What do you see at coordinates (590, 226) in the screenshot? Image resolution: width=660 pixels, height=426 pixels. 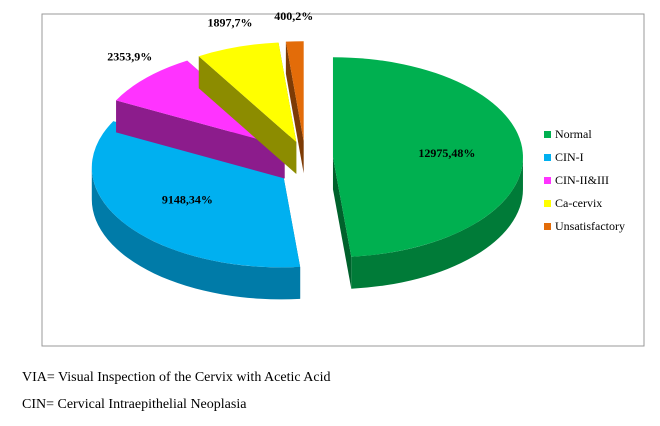 I see `legend-label: Unsatisfactory` at bounding box center [590, 226].